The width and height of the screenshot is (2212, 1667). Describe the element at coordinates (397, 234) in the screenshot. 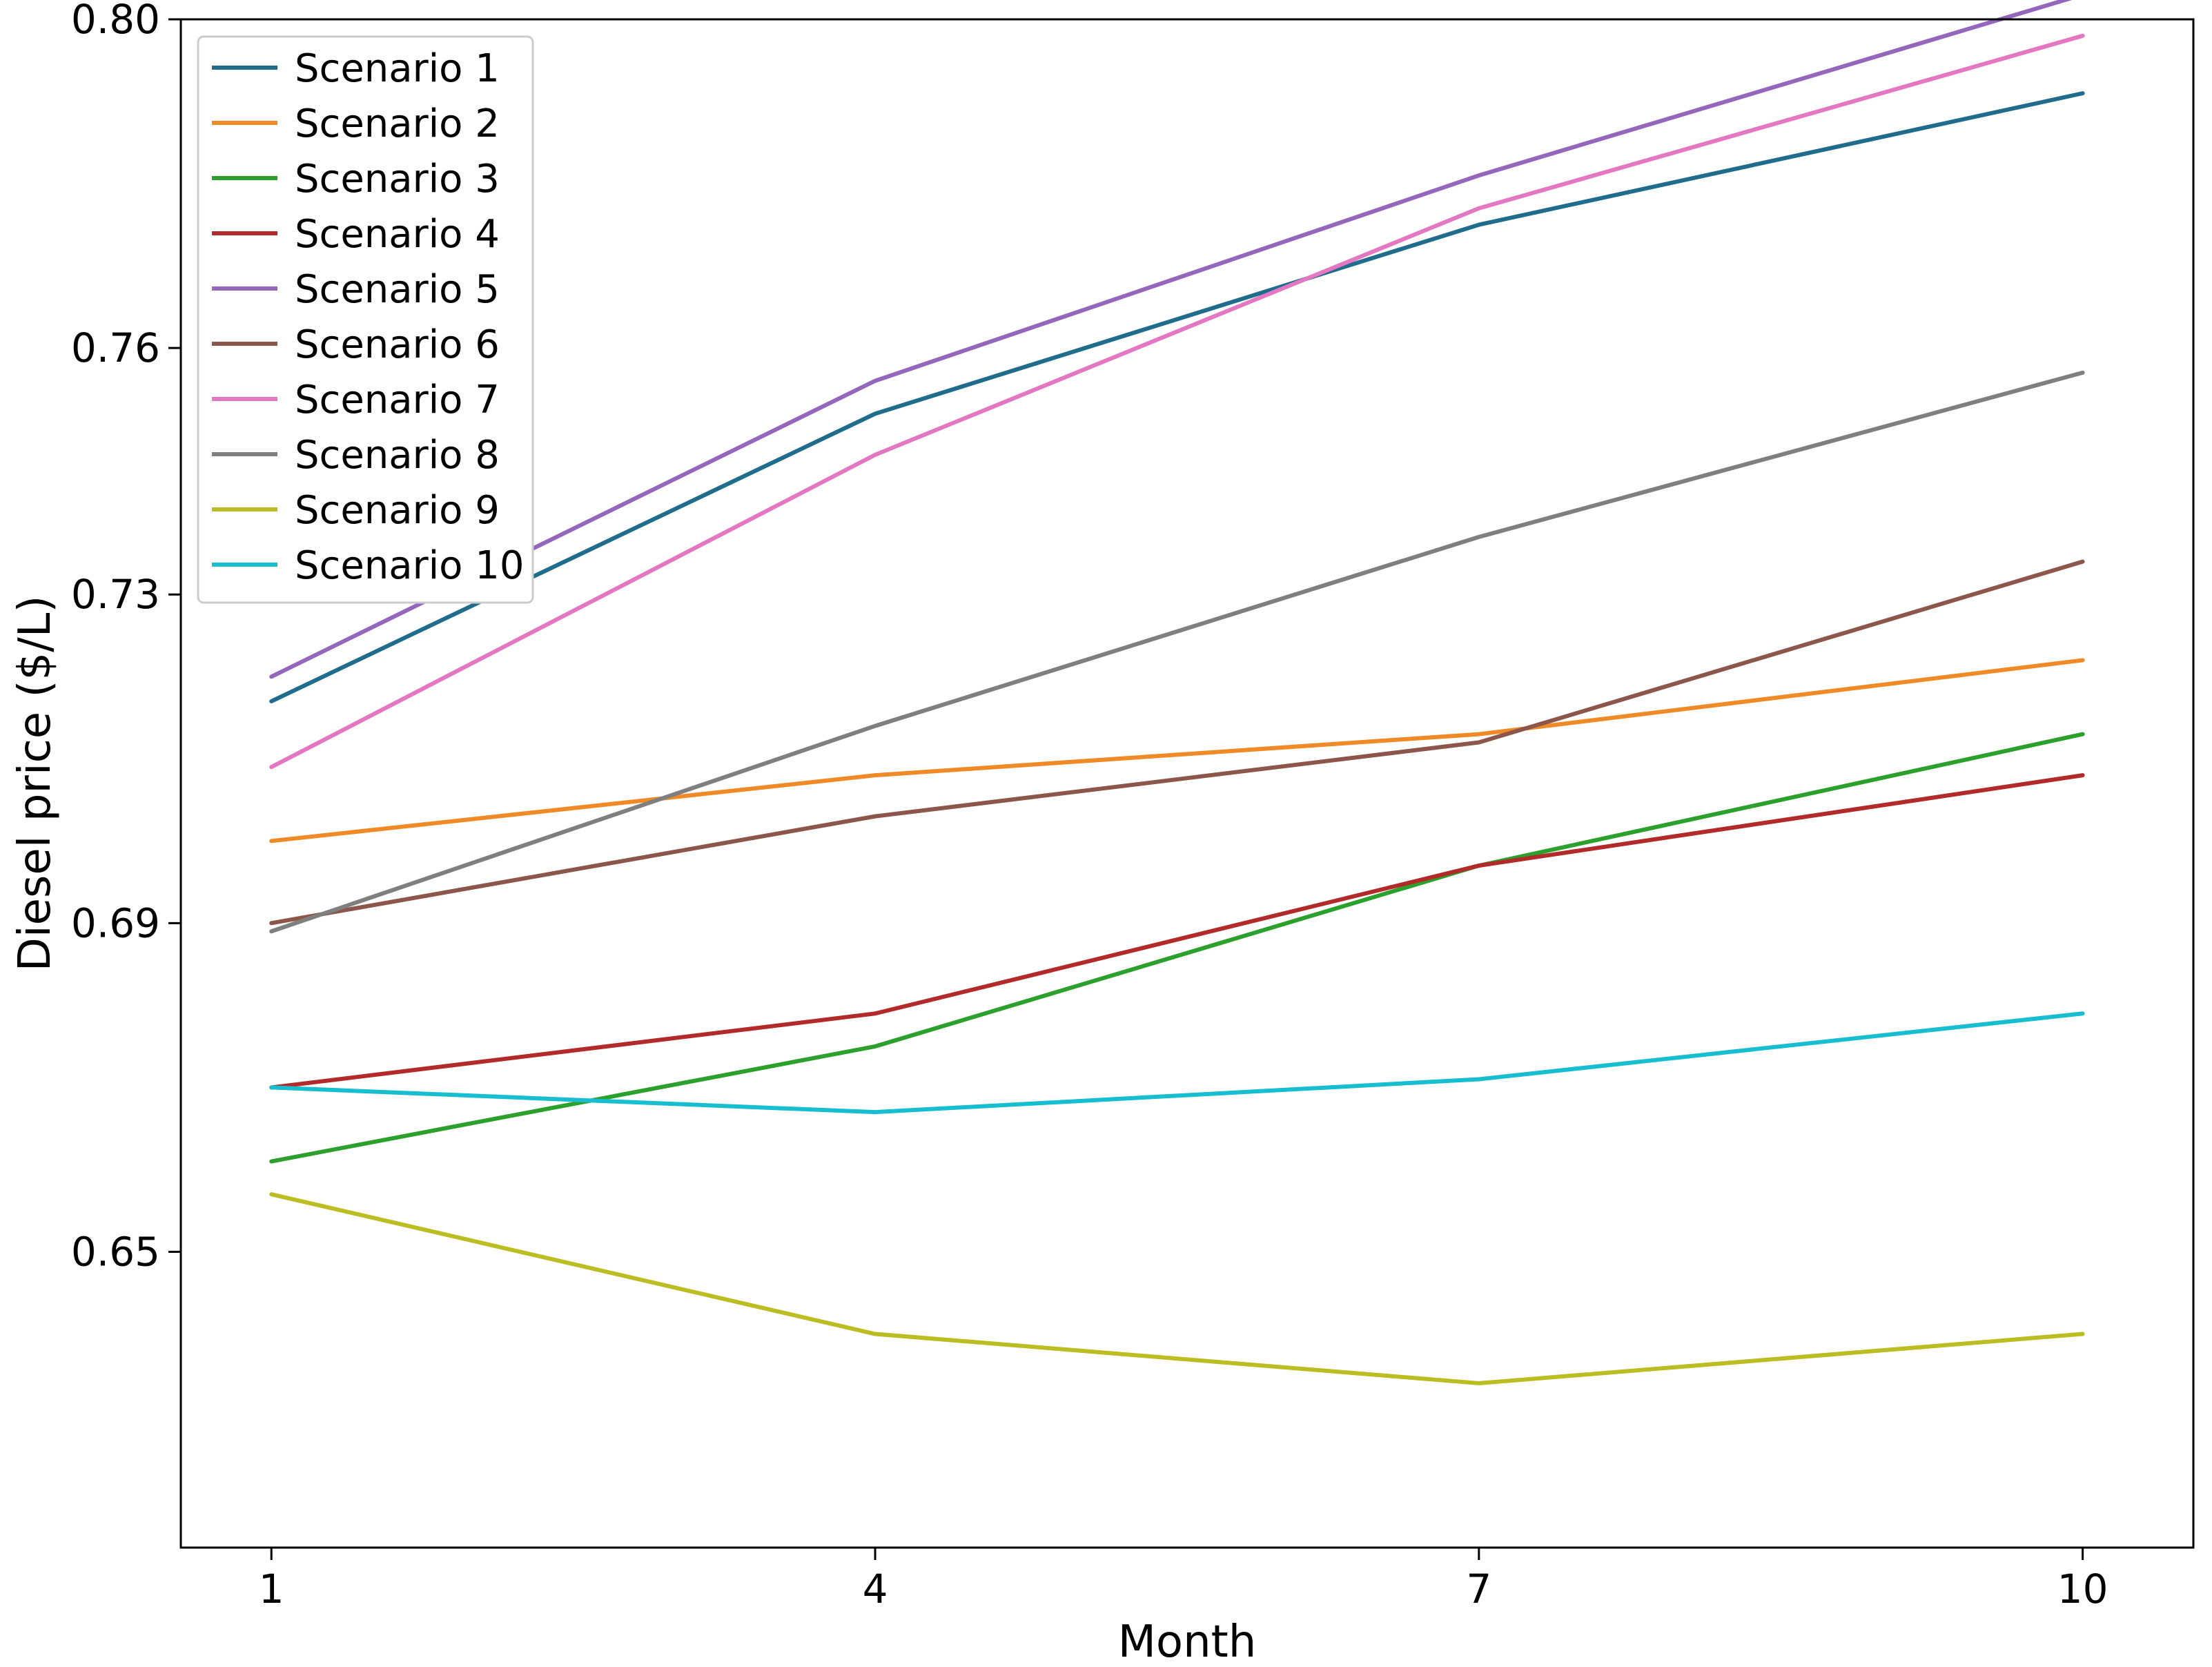

I see `legend-label: Scenario 4` at that location.